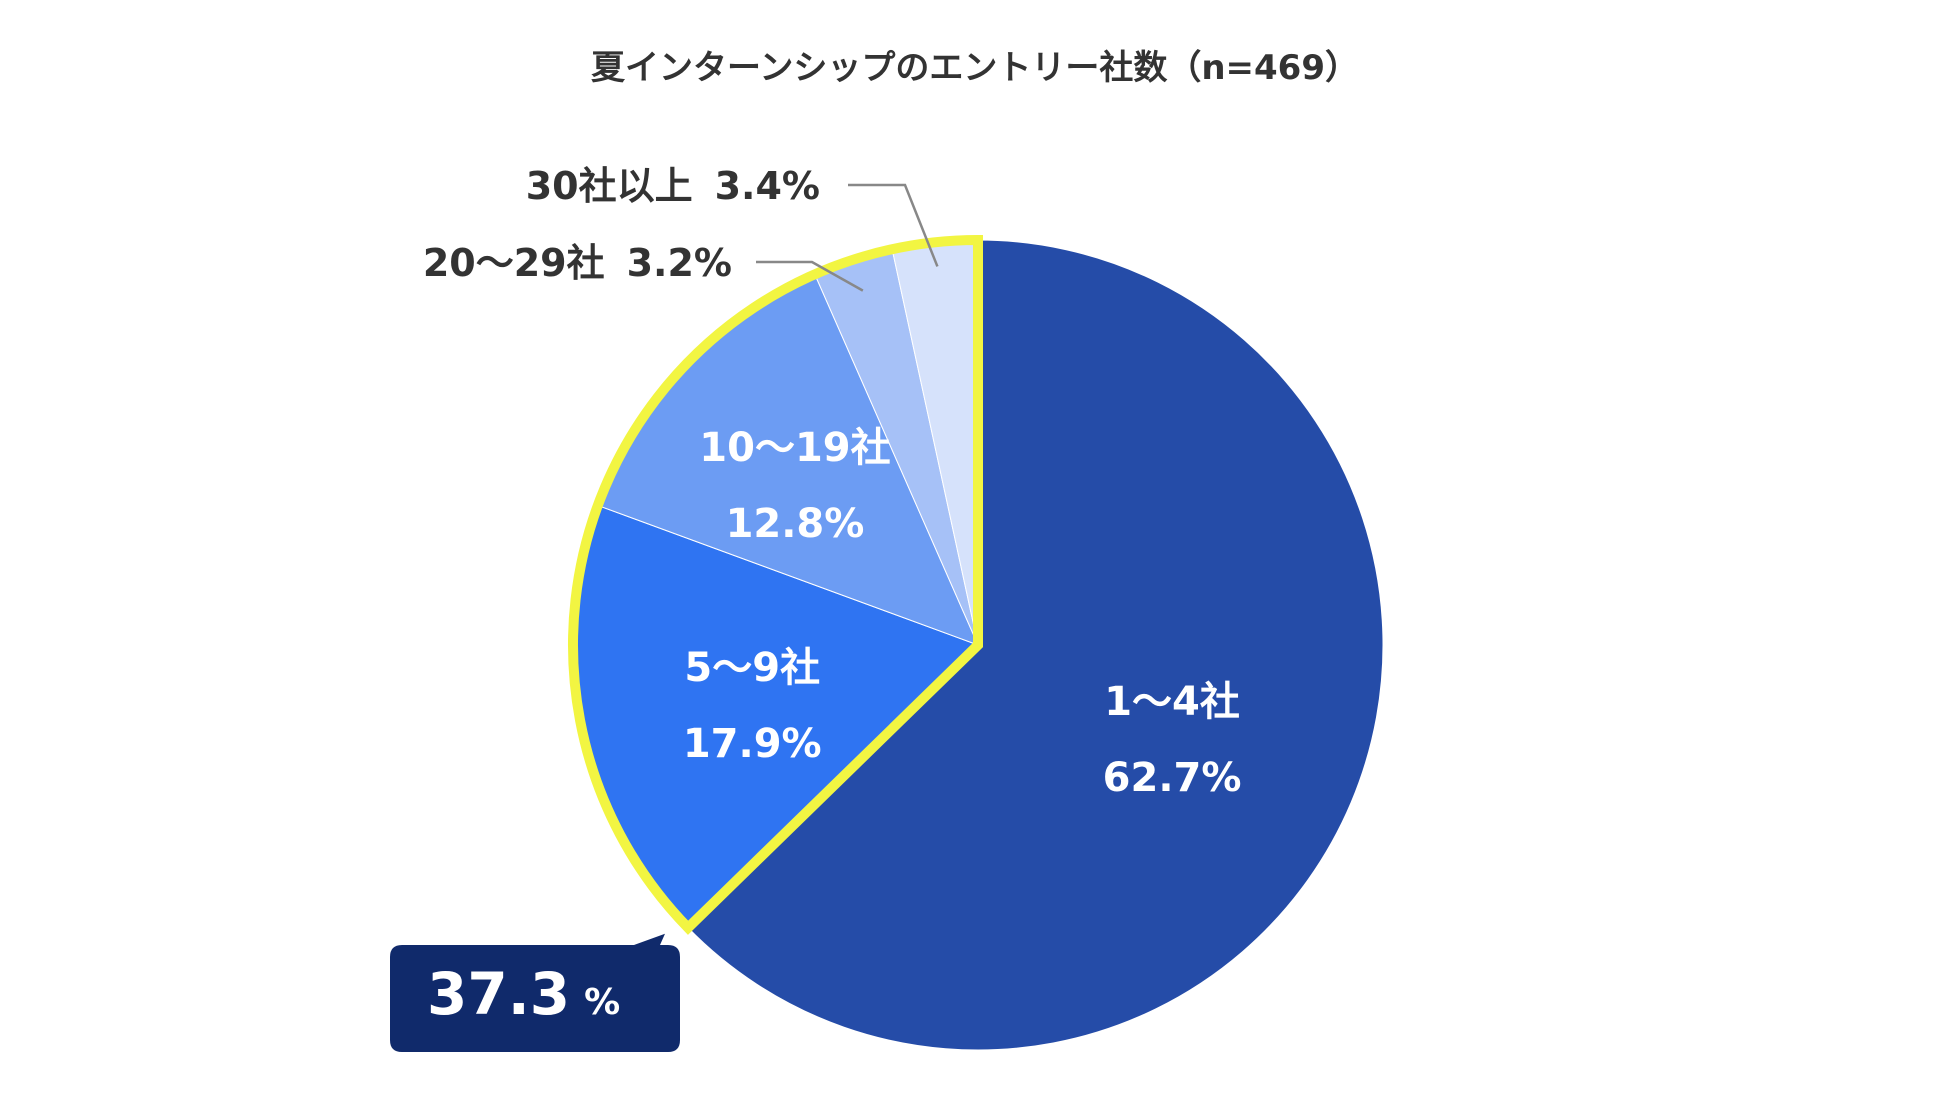  Describe the element at coordinates (795, 524) in the screenshot. I see `slice-value-label-3: 12.8%` at that location.